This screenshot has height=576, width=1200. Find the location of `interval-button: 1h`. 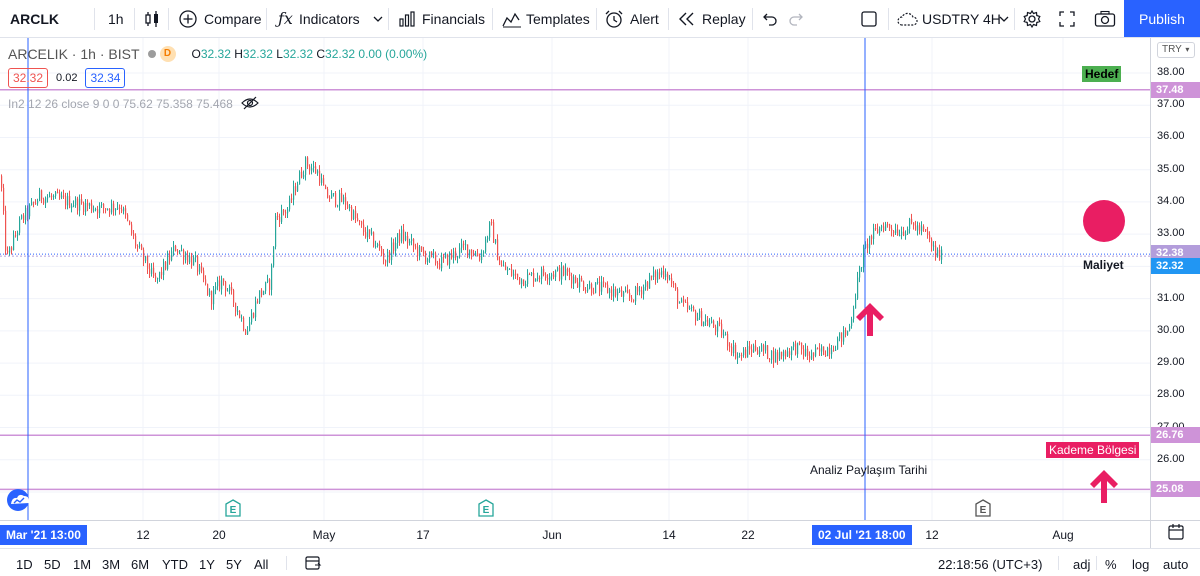

interval-button: 1h is located at coordinates (116, 18).